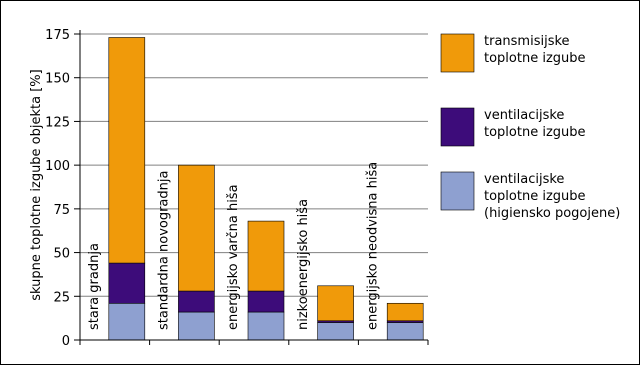 The width and height of the screenshot is (640, 365). I want to click on y-tick-label: 100, so click(57, 166).